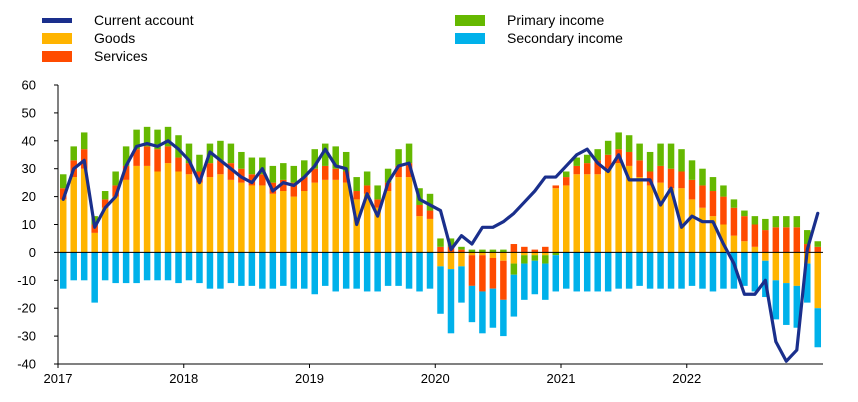  Describe the element at coordinates (470, 38) in the screenshot. I see `legend-swatch-secondary-income` at that location.